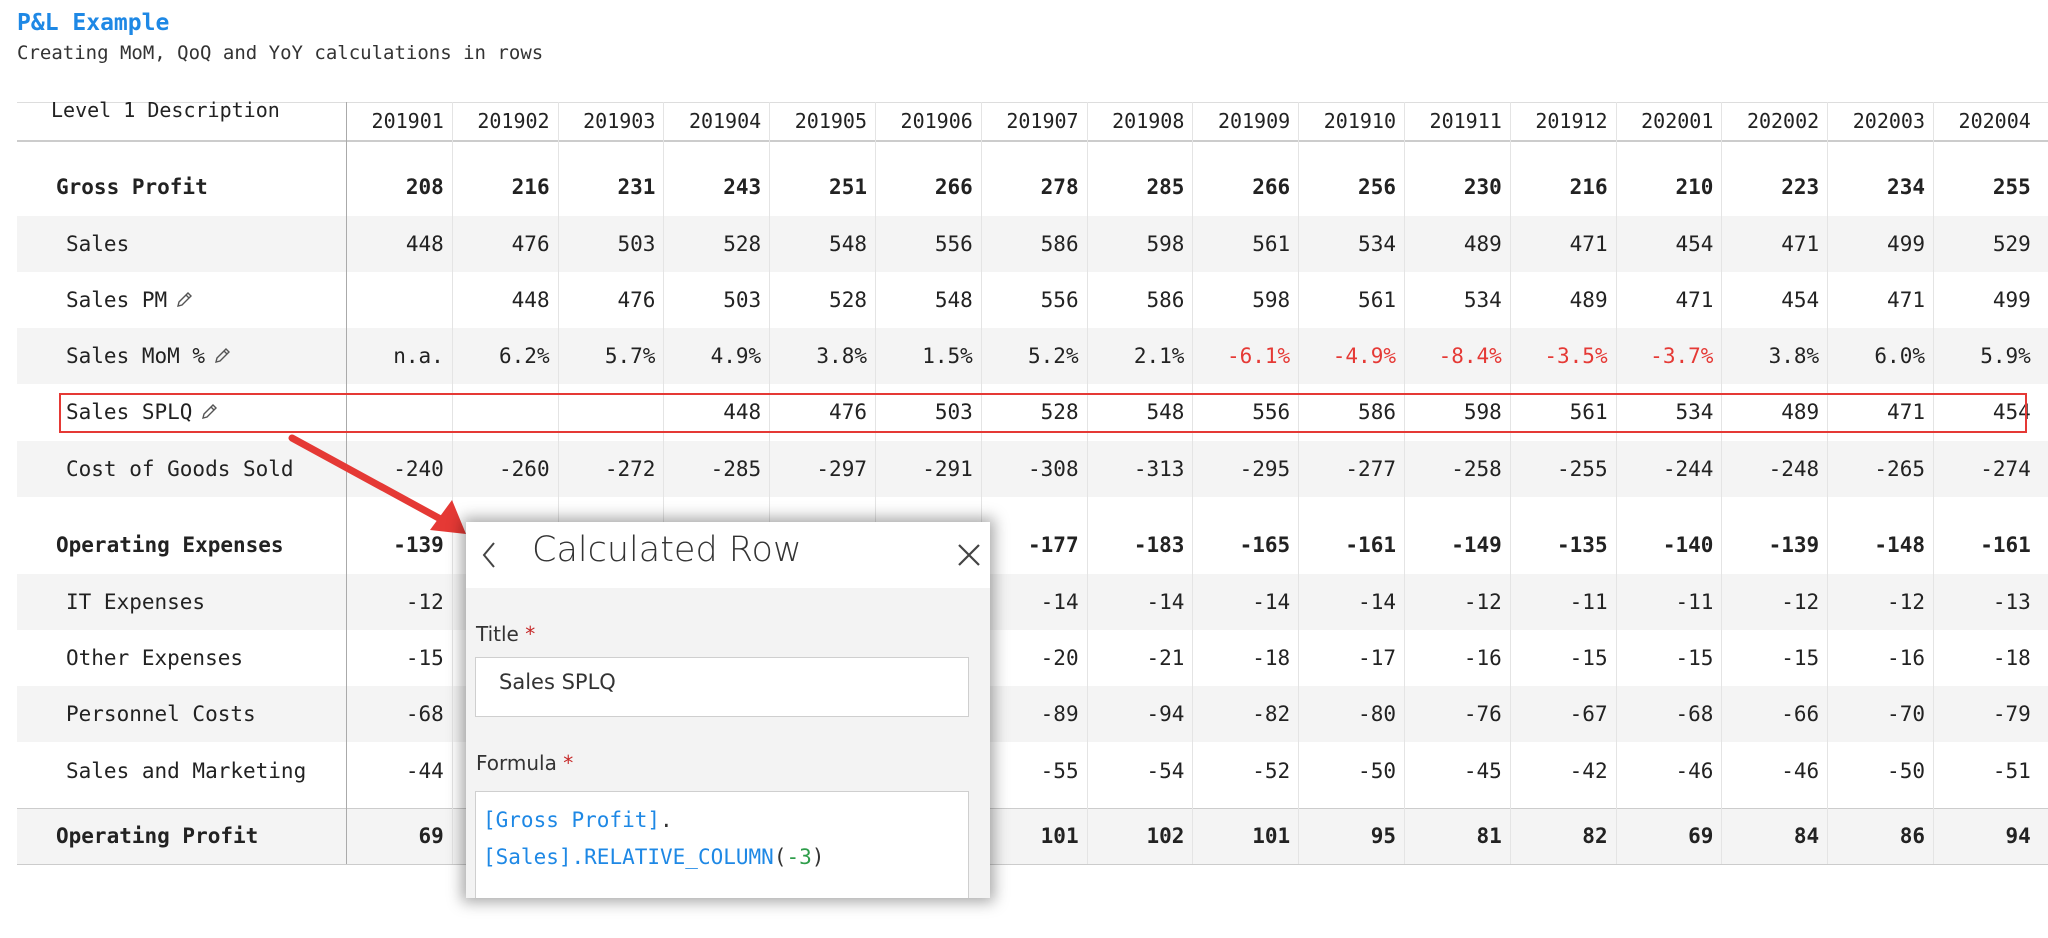  I want to click on table-cell: 86, so click(1912, 836).